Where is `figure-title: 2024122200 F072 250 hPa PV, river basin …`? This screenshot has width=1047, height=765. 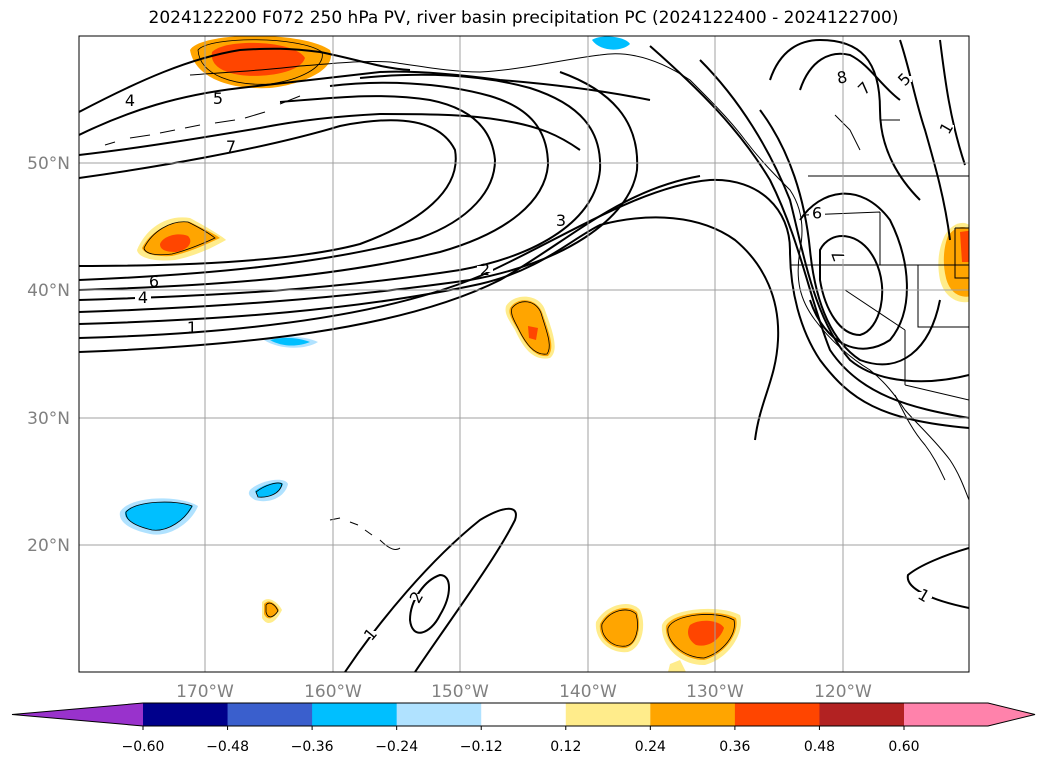 figure-title: 2024122200 F072 250 hPa PV, river basin … is located at coordinates (523, 18).